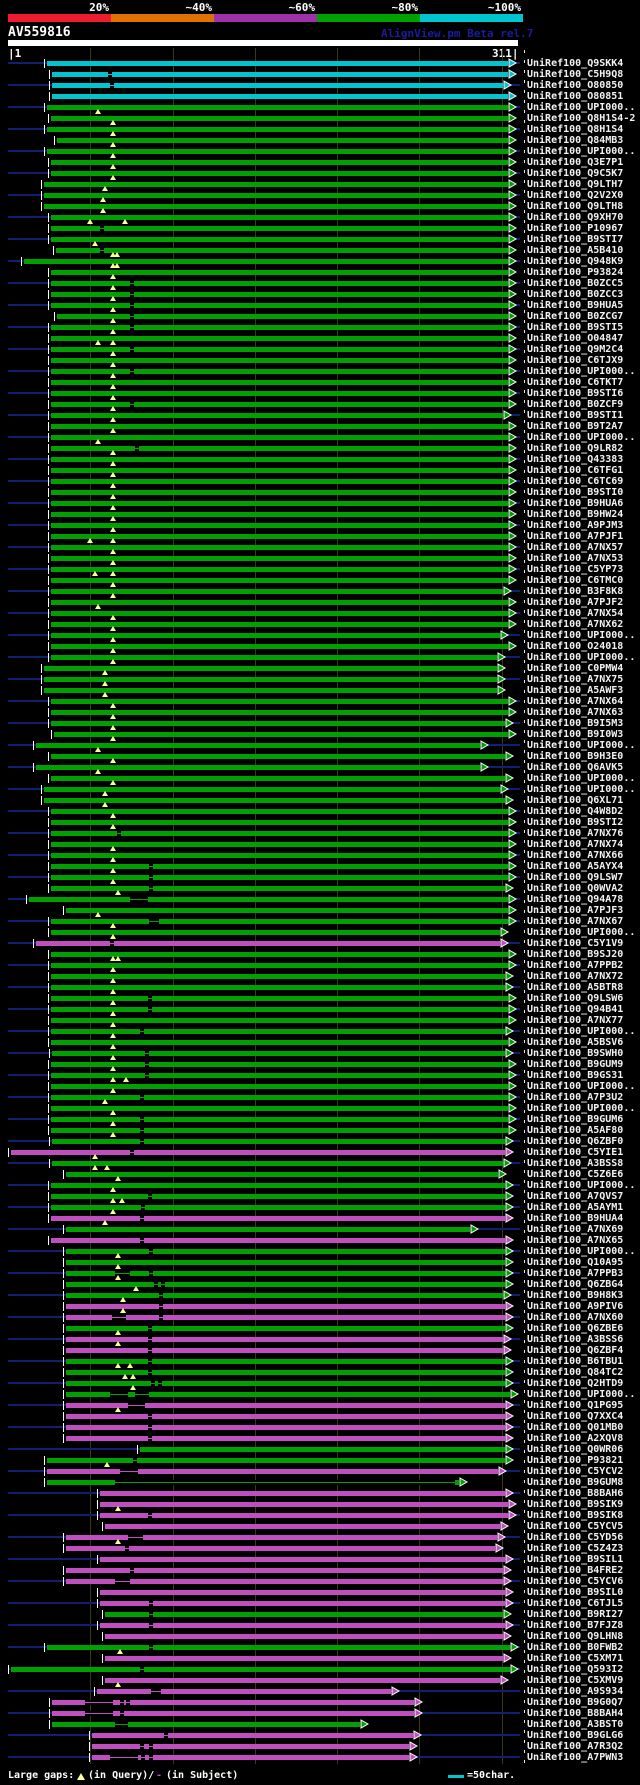  I want to click on hit-label: UniRef100_A7PPB2, so click(575, 965).